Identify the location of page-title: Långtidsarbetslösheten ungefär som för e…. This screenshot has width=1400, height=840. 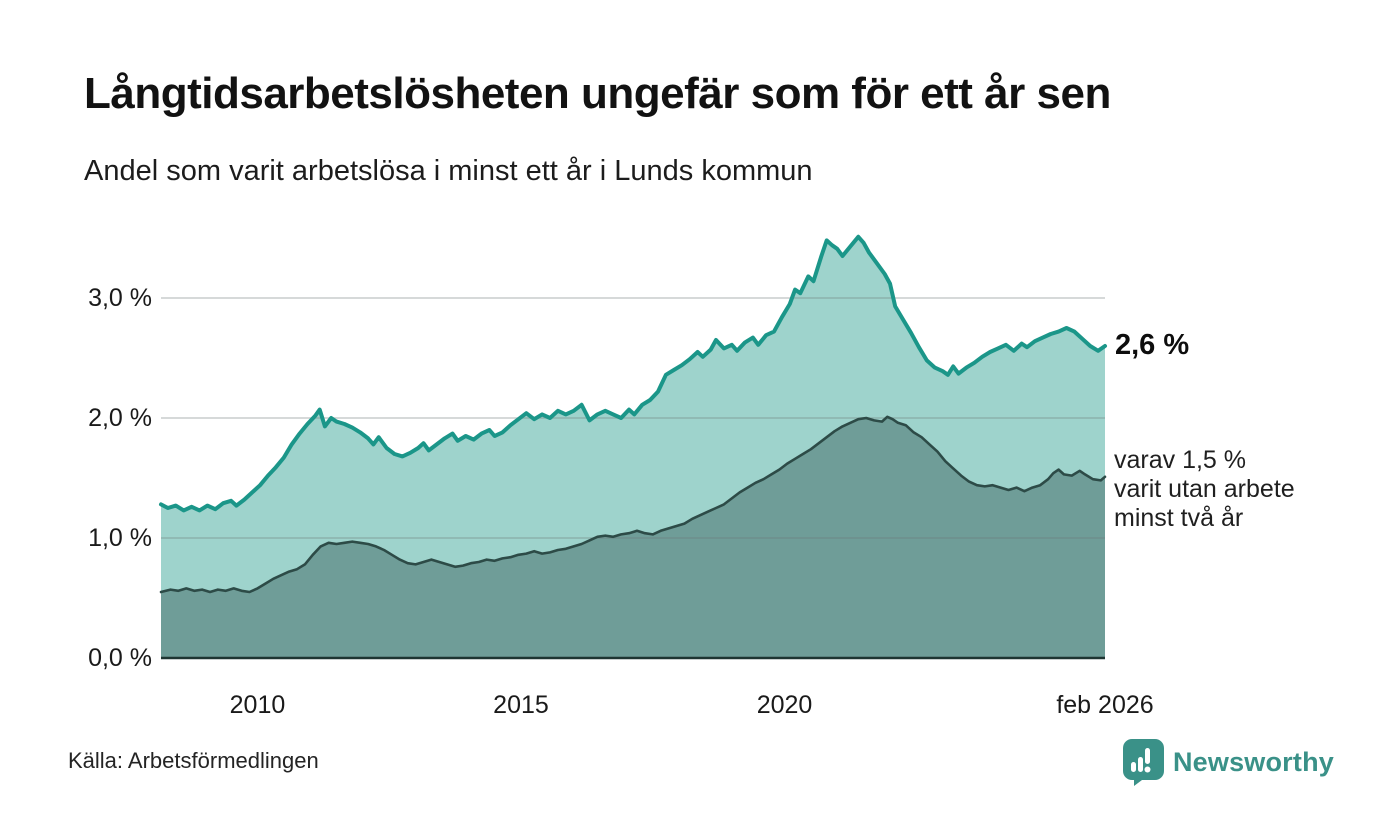
(597, 93).